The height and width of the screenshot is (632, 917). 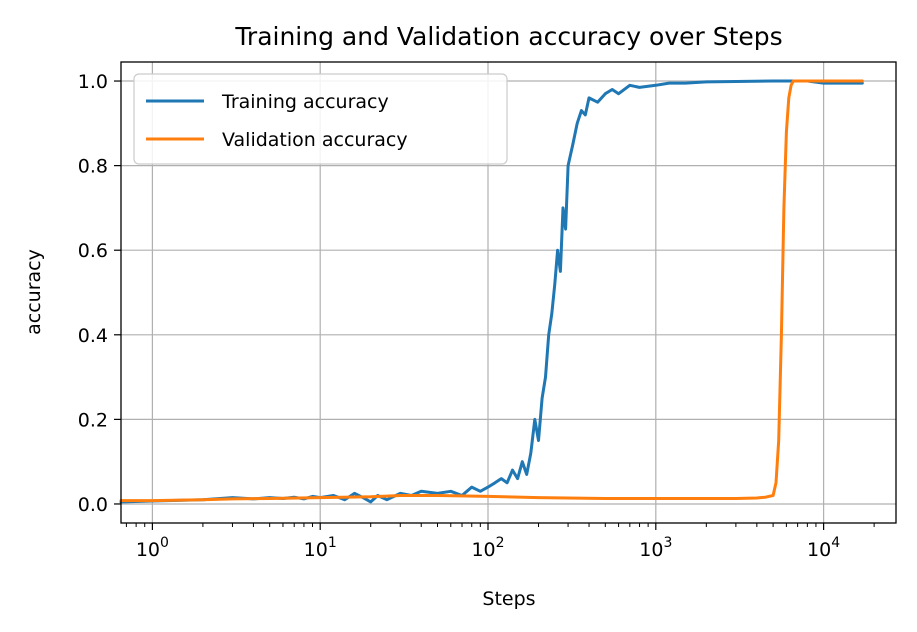 I want to click on x-tick-label: 10⁴, so click(x=823, y=548).